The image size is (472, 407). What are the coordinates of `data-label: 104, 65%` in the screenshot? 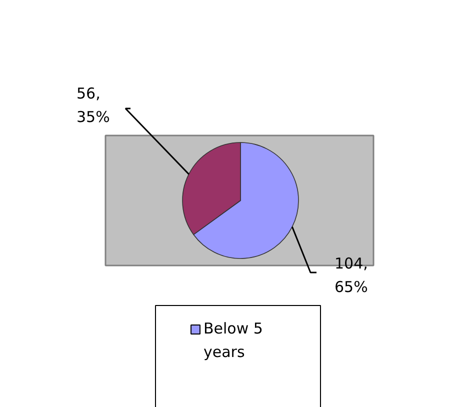 It's located at (351, 275).